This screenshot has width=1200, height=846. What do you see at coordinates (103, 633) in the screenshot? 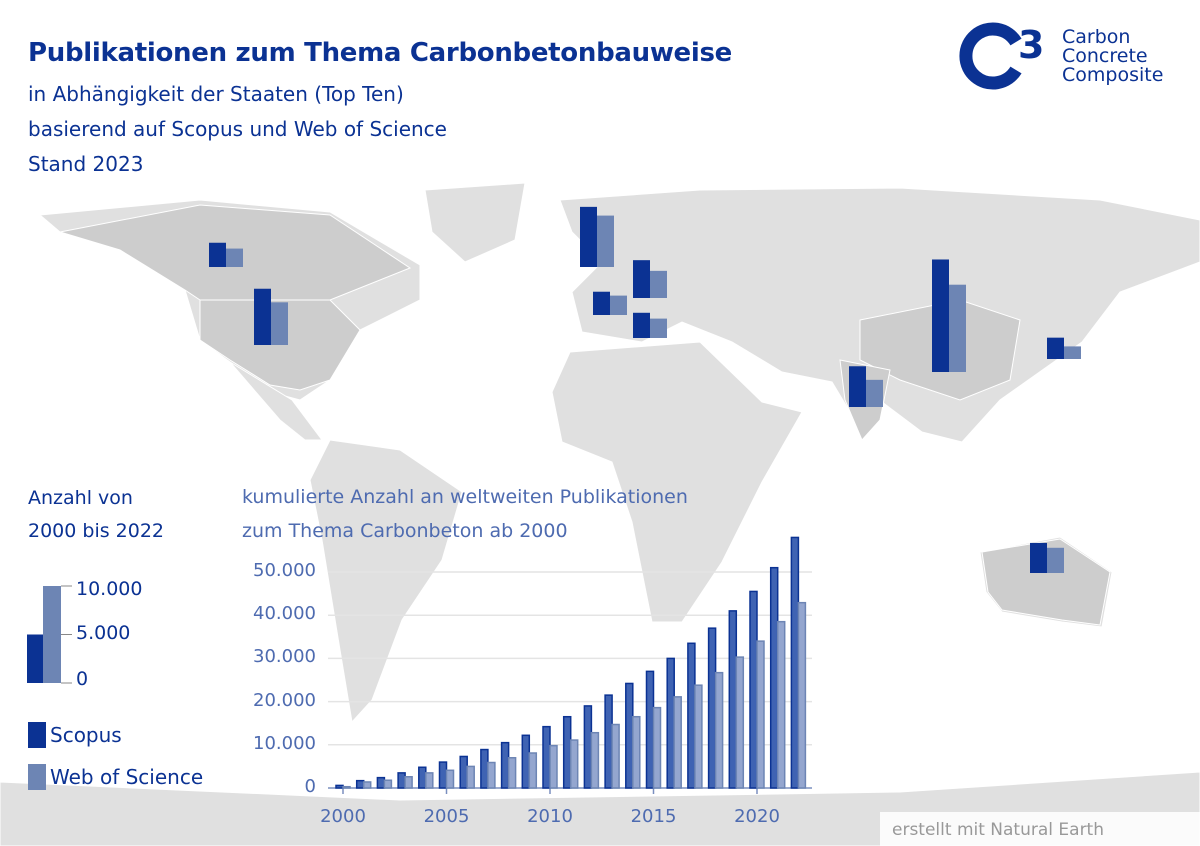
I see `scale-tick-label: 5.000` at bounding box center [103, 633].